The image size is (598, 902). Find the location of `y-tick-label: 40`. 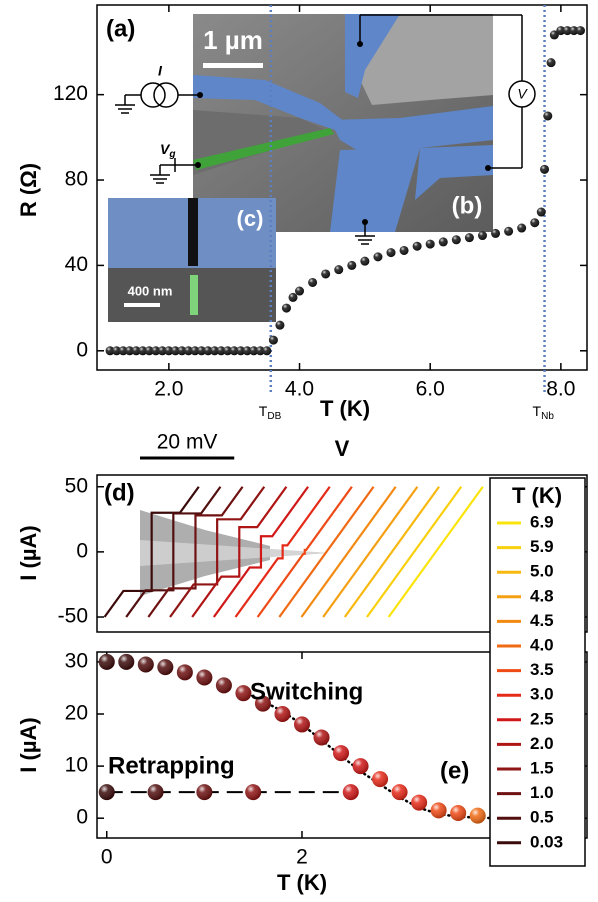

y-tick-label: 40 is located at coordinates (76, 264).